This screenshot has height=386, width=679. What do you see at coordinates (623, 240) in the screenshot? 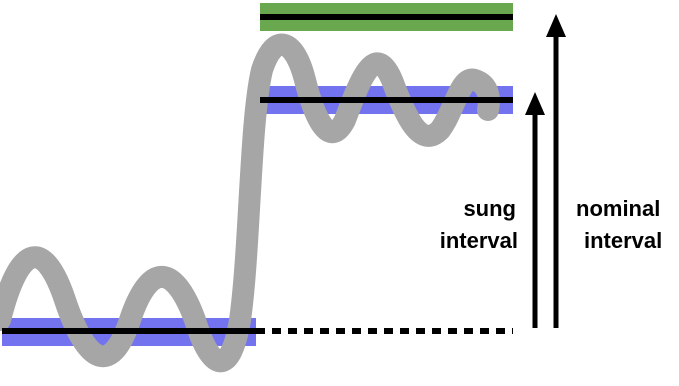
I see `nominal-interval-label-line2: interval` at bounding box center [623, 240].